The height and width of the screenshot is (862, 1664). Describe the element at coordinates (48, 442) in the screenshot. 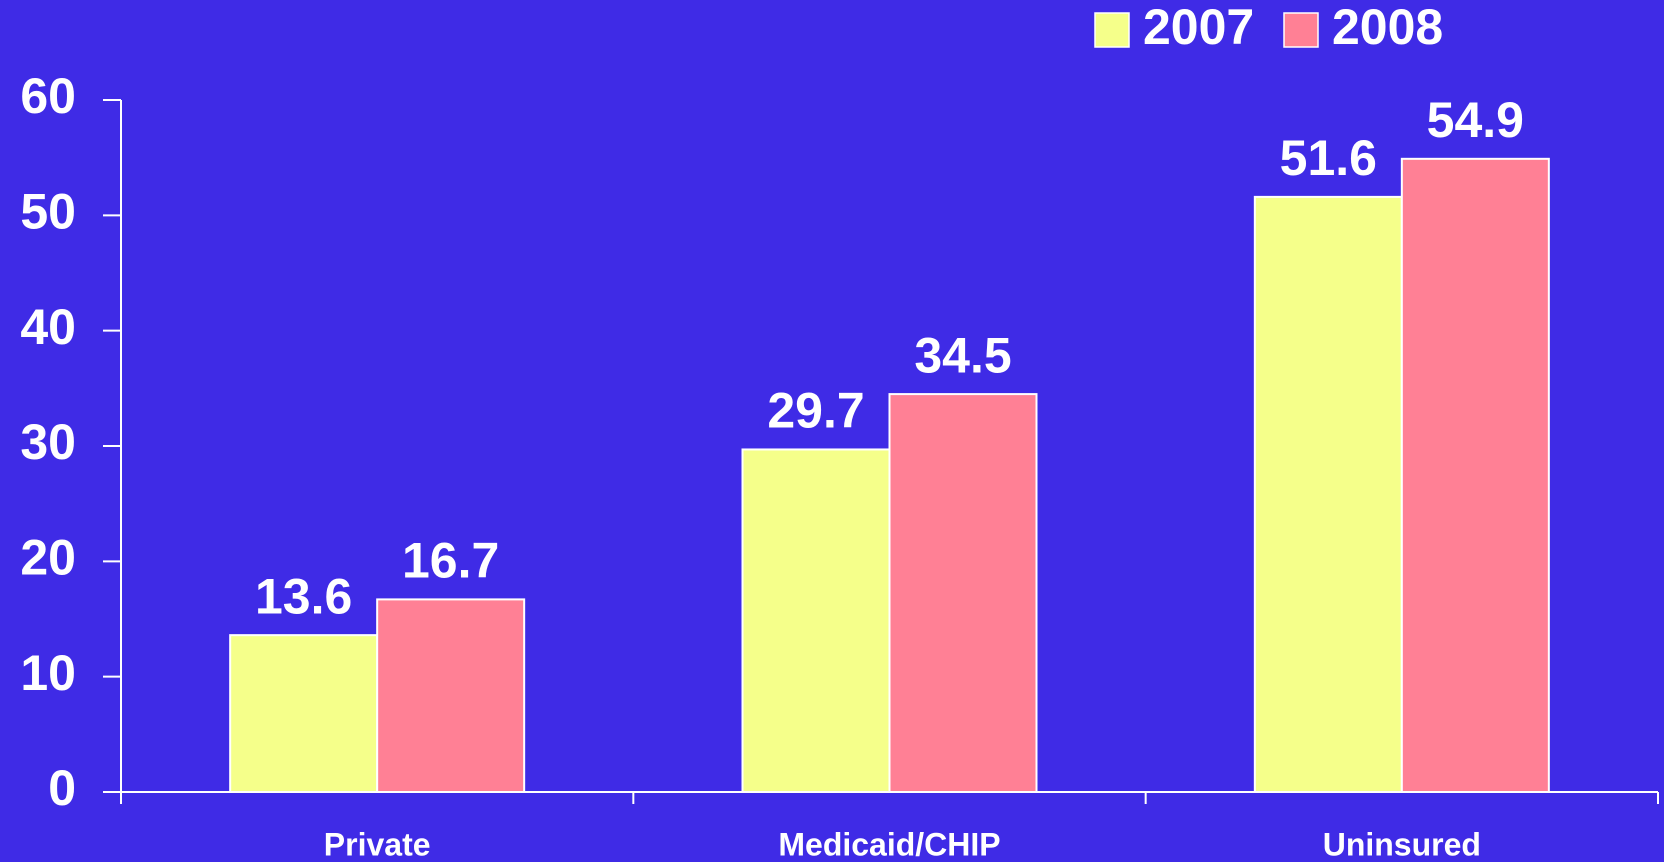

I see `y-tick-label: 30` at that location.